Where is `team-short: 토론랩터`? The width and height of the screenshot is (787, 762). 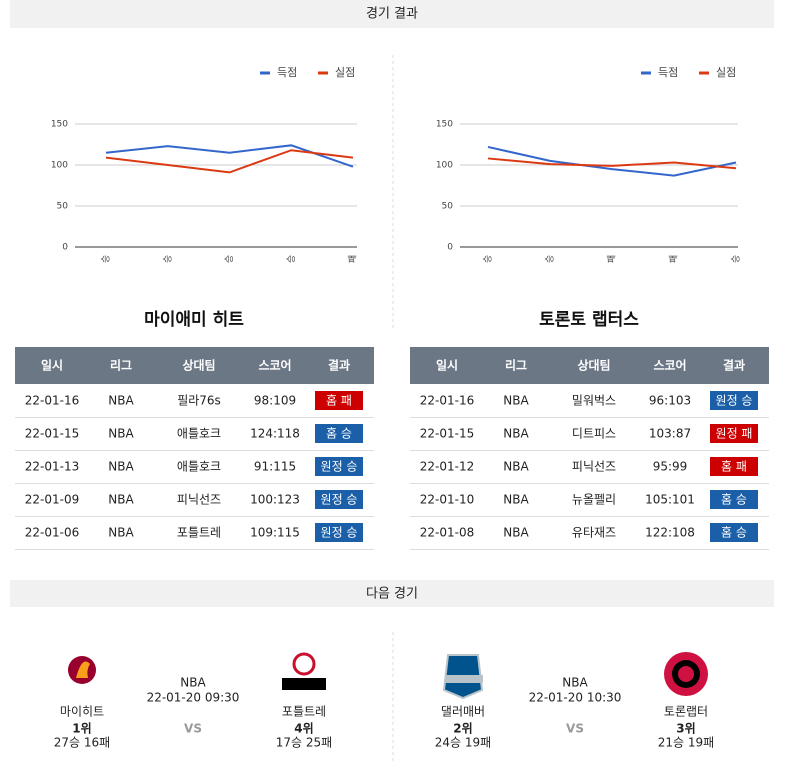 team-short: 토론랩터 is located at coordinates (686, 712).